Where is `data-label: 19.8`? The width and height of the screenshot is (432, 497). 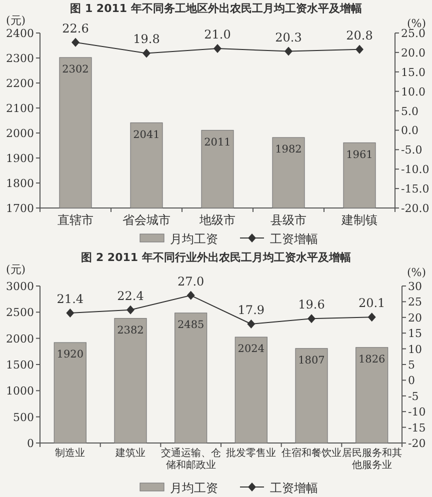 data-label: 19.8 is located at coordinates (146, 39).